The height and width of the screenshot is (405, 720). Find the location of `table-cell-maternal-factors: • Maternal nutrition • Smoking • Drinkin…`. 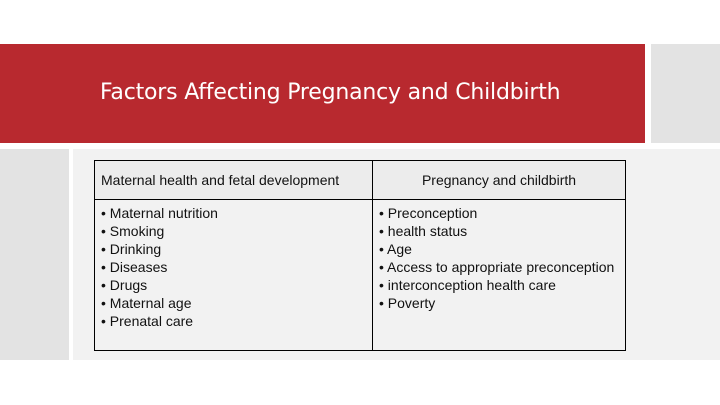

table-cell-maternal-factors: • Maternal nutrition • Smoking • Drinkin… is located at coordinates (233, 275).